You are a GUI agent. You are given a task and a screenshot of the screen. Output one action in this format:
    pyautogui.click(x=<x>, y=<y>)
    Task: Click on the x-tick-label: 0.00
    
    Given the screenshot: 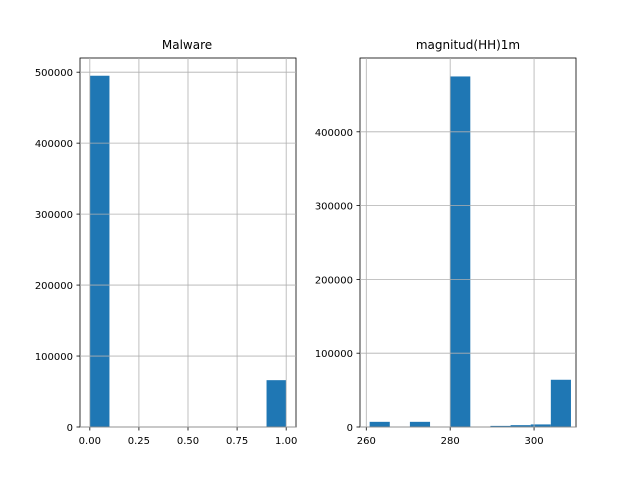 What is the action you would take?
    pyautogui.click(x=90, y=441)
    